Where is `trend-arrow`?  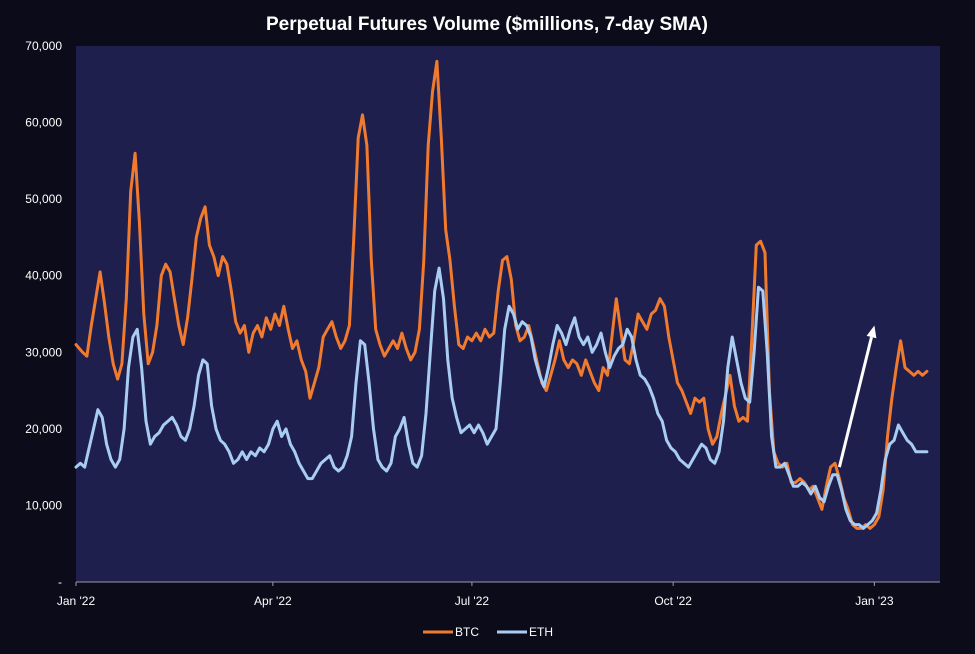 trend-arrow is located at coordinates (857, 396).